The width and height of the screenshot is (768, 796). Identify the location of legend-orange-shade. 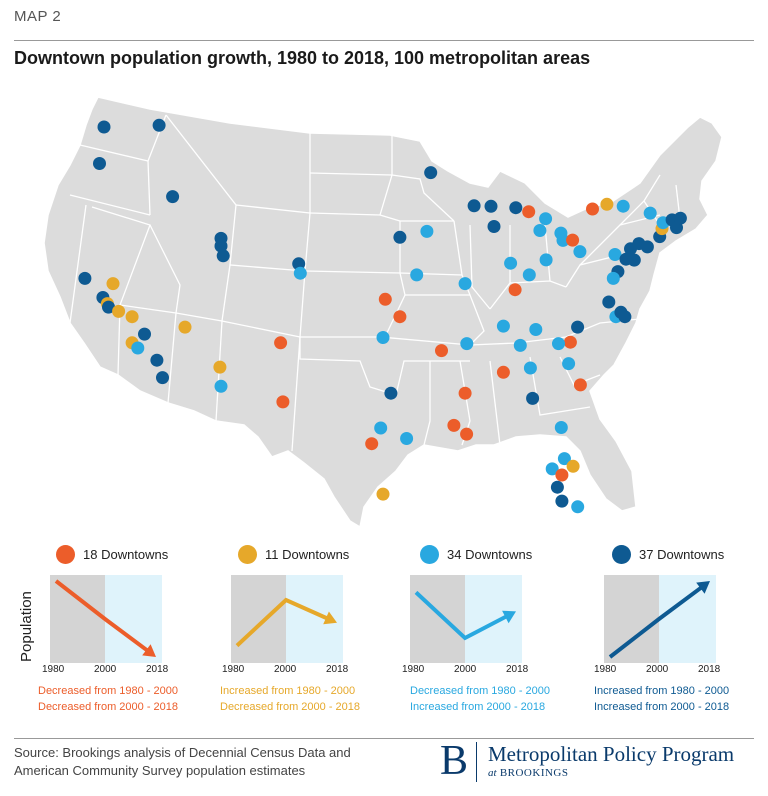
(77, 619).